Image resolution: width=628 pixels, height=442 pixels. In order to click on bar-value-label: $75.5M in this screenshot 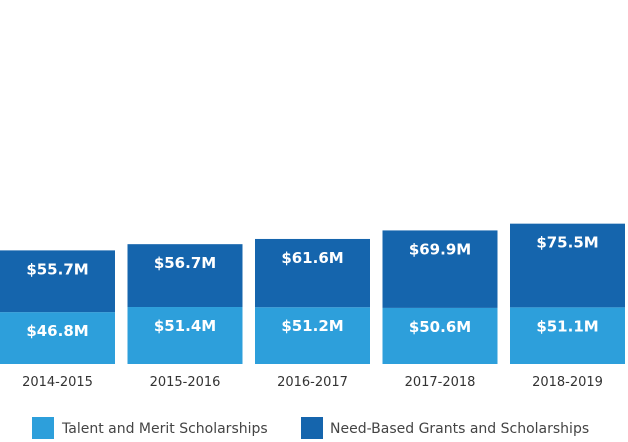, I will do `click(567, 243)`.